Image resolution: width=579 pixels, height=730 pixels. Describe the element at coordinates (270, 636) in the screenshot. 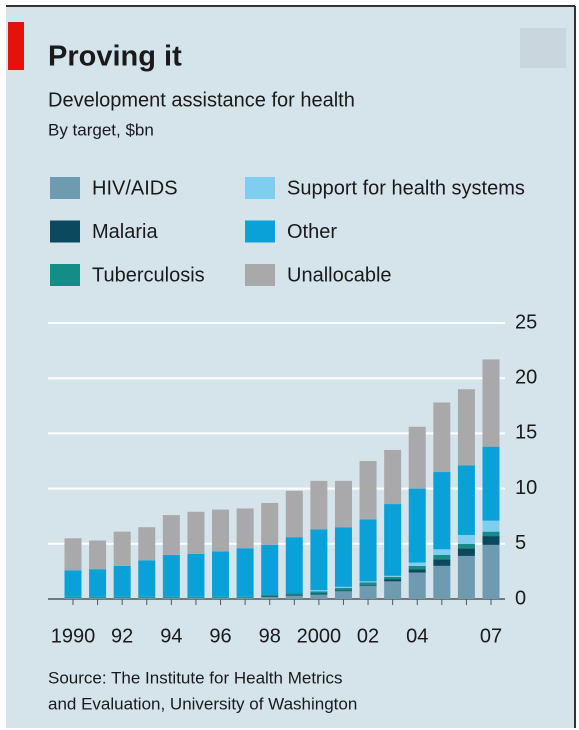

I see `x-tick-label: 98` at that location.